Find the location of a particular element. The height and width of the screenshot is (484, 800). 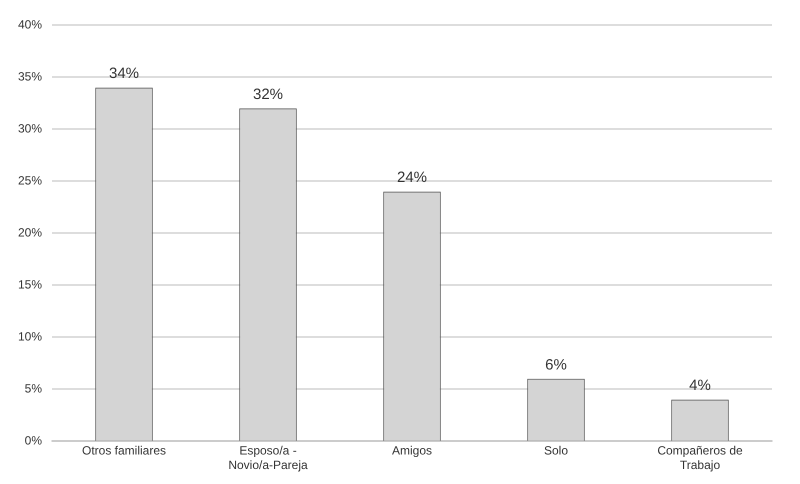

y-tick-label: 0% is located at coordinates (33, 441).